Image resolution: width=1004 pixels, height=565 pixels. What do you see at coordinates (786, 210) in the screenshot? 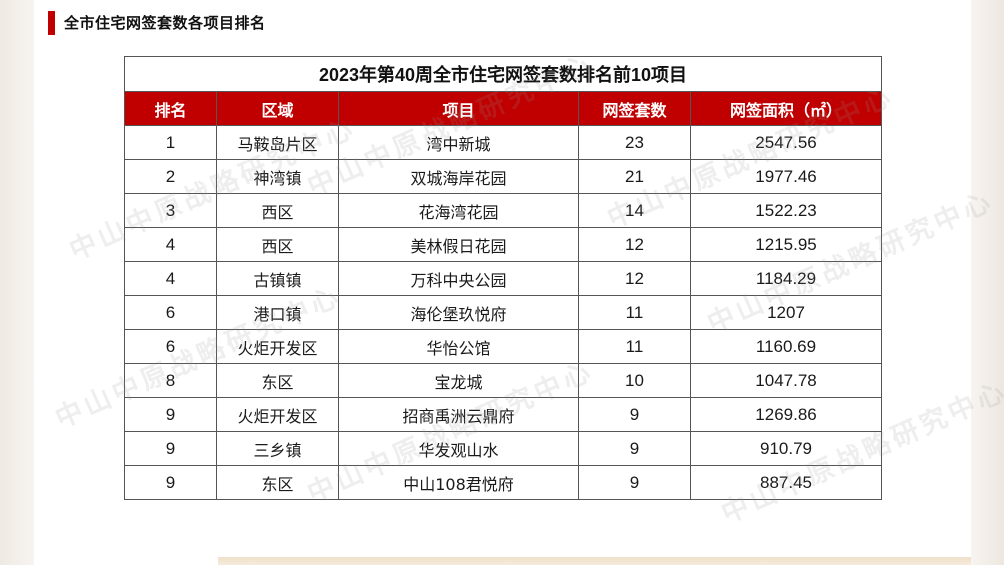
I see `area-cell: 1522.23` at bounding box center [786, 210].